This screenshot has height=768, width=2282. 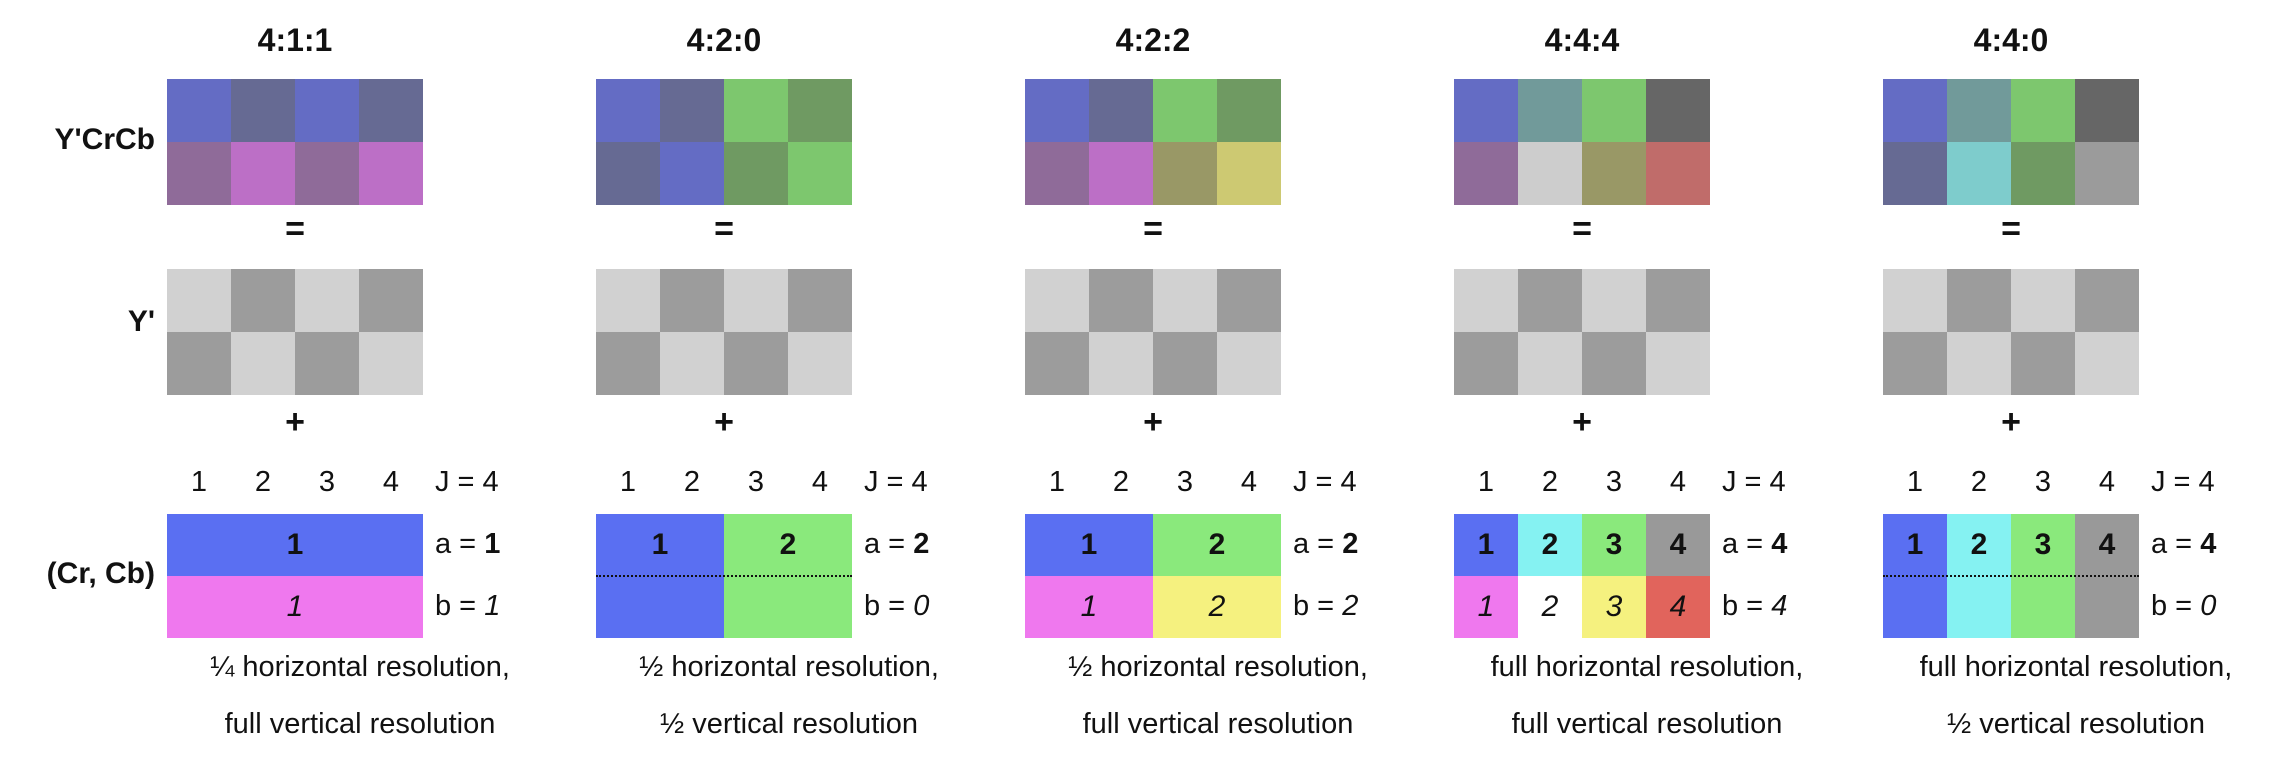 I want to click on resolution-caption-line1: full horizontal resolution,, so click(x=1647, y=667).